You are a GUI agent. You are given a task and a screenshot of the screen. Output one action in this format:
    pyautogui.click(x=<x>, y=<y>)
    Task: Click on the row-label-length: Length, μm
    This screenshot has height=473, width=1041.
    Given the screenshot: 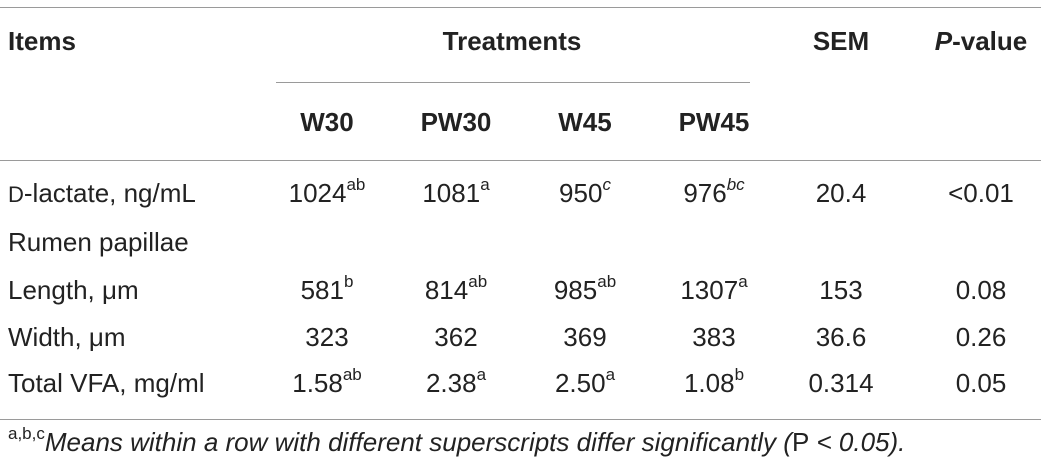 What is the action you would take?
    pyautogui.click(x=73, y=290)
    